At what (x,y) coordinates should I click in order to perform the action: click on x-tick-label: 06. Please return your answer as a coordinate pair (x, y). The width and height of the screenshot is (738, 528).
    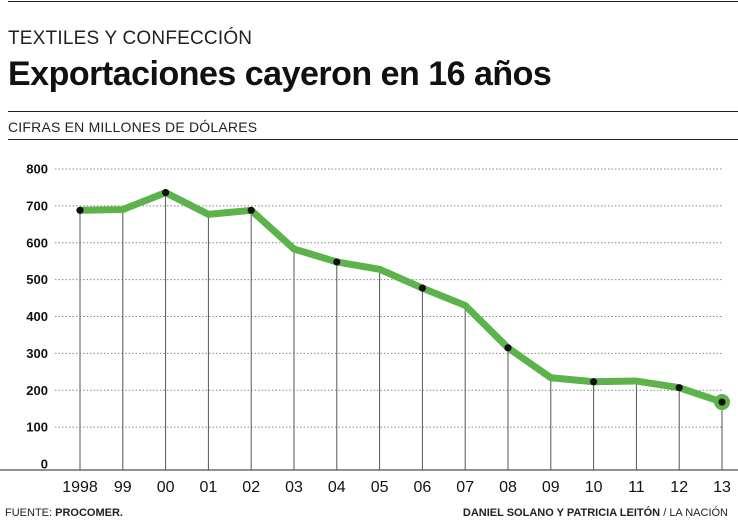
    Looking at the image, I should click on (423, 487).